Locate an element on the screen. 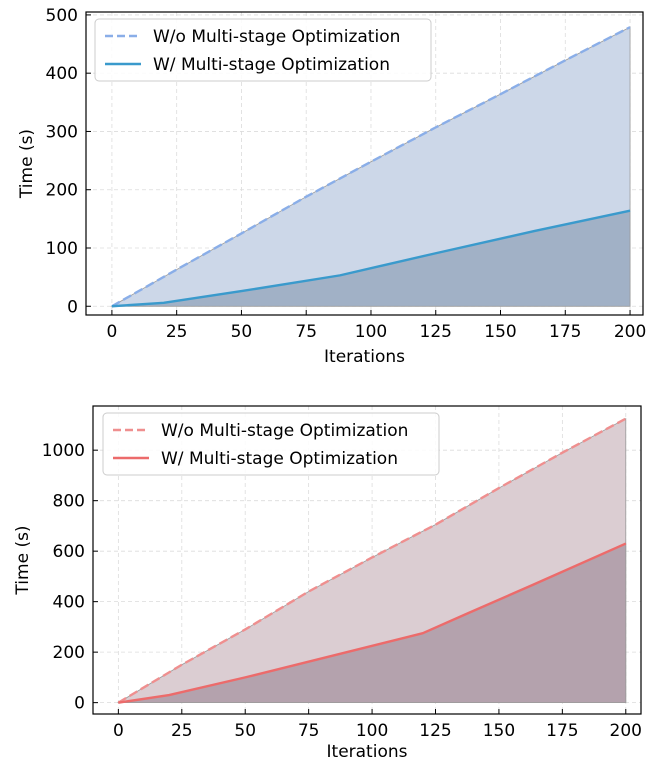 This screenshot has height=764, width=657. series-2-line is located at coordinates (371, 258).